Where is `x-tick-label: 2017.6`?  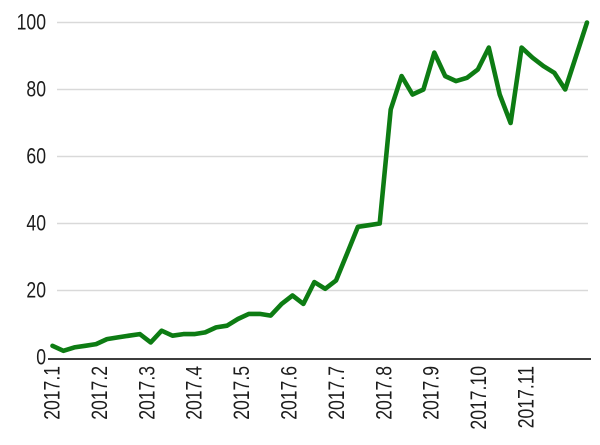
x-tick-label: 2017.6 is located at coordinates (290, 393).